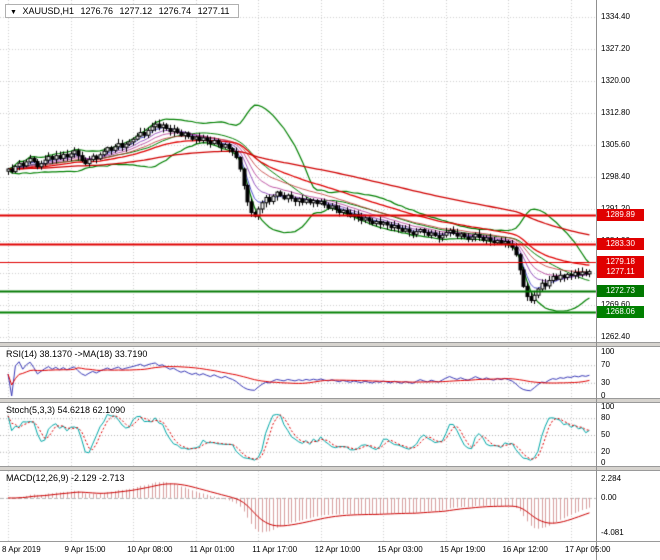 Image resolution: width=660 pixels, height=560 pixels. What do you see at coordinates (213, 11) in the screenshot?
I see `price-close: 1277.11` at bounding box center [213, 11].